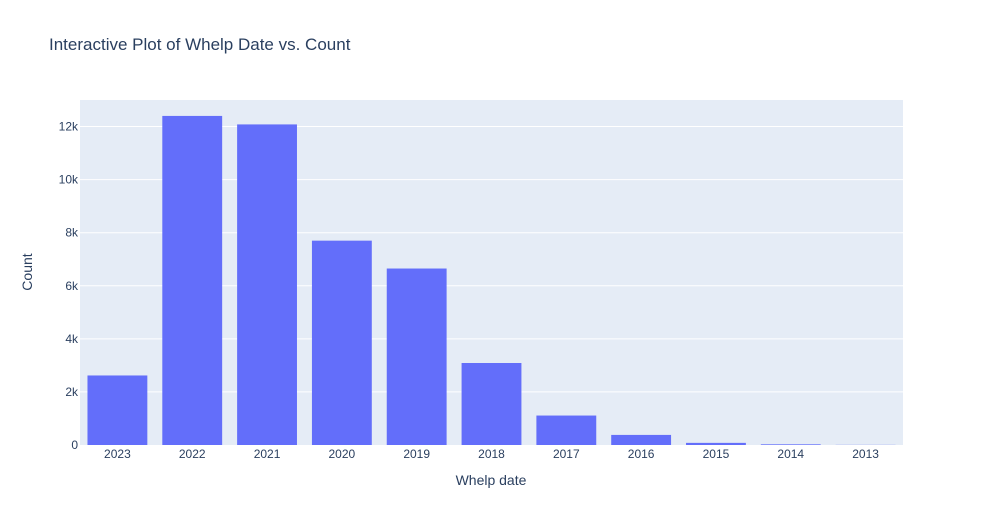  I want to click on x-tick-label: 2018, so click(491, 454).